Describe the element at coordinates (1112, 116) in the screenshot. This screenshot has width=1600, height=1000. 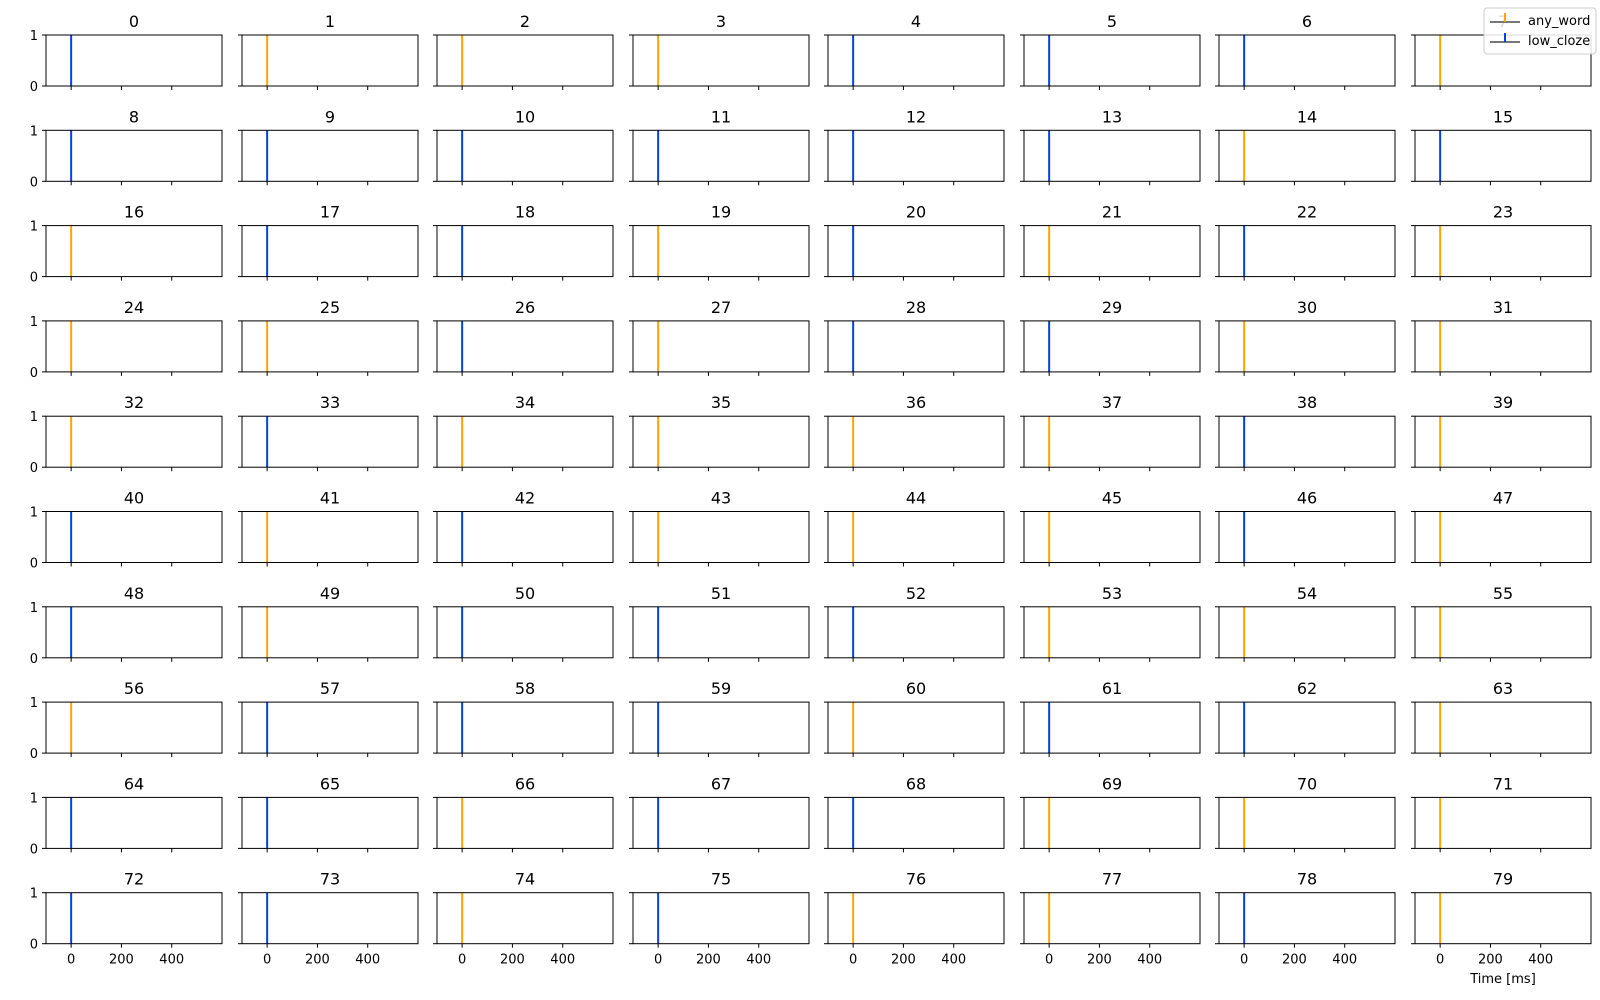
I see `panel-title: 13` at that location.